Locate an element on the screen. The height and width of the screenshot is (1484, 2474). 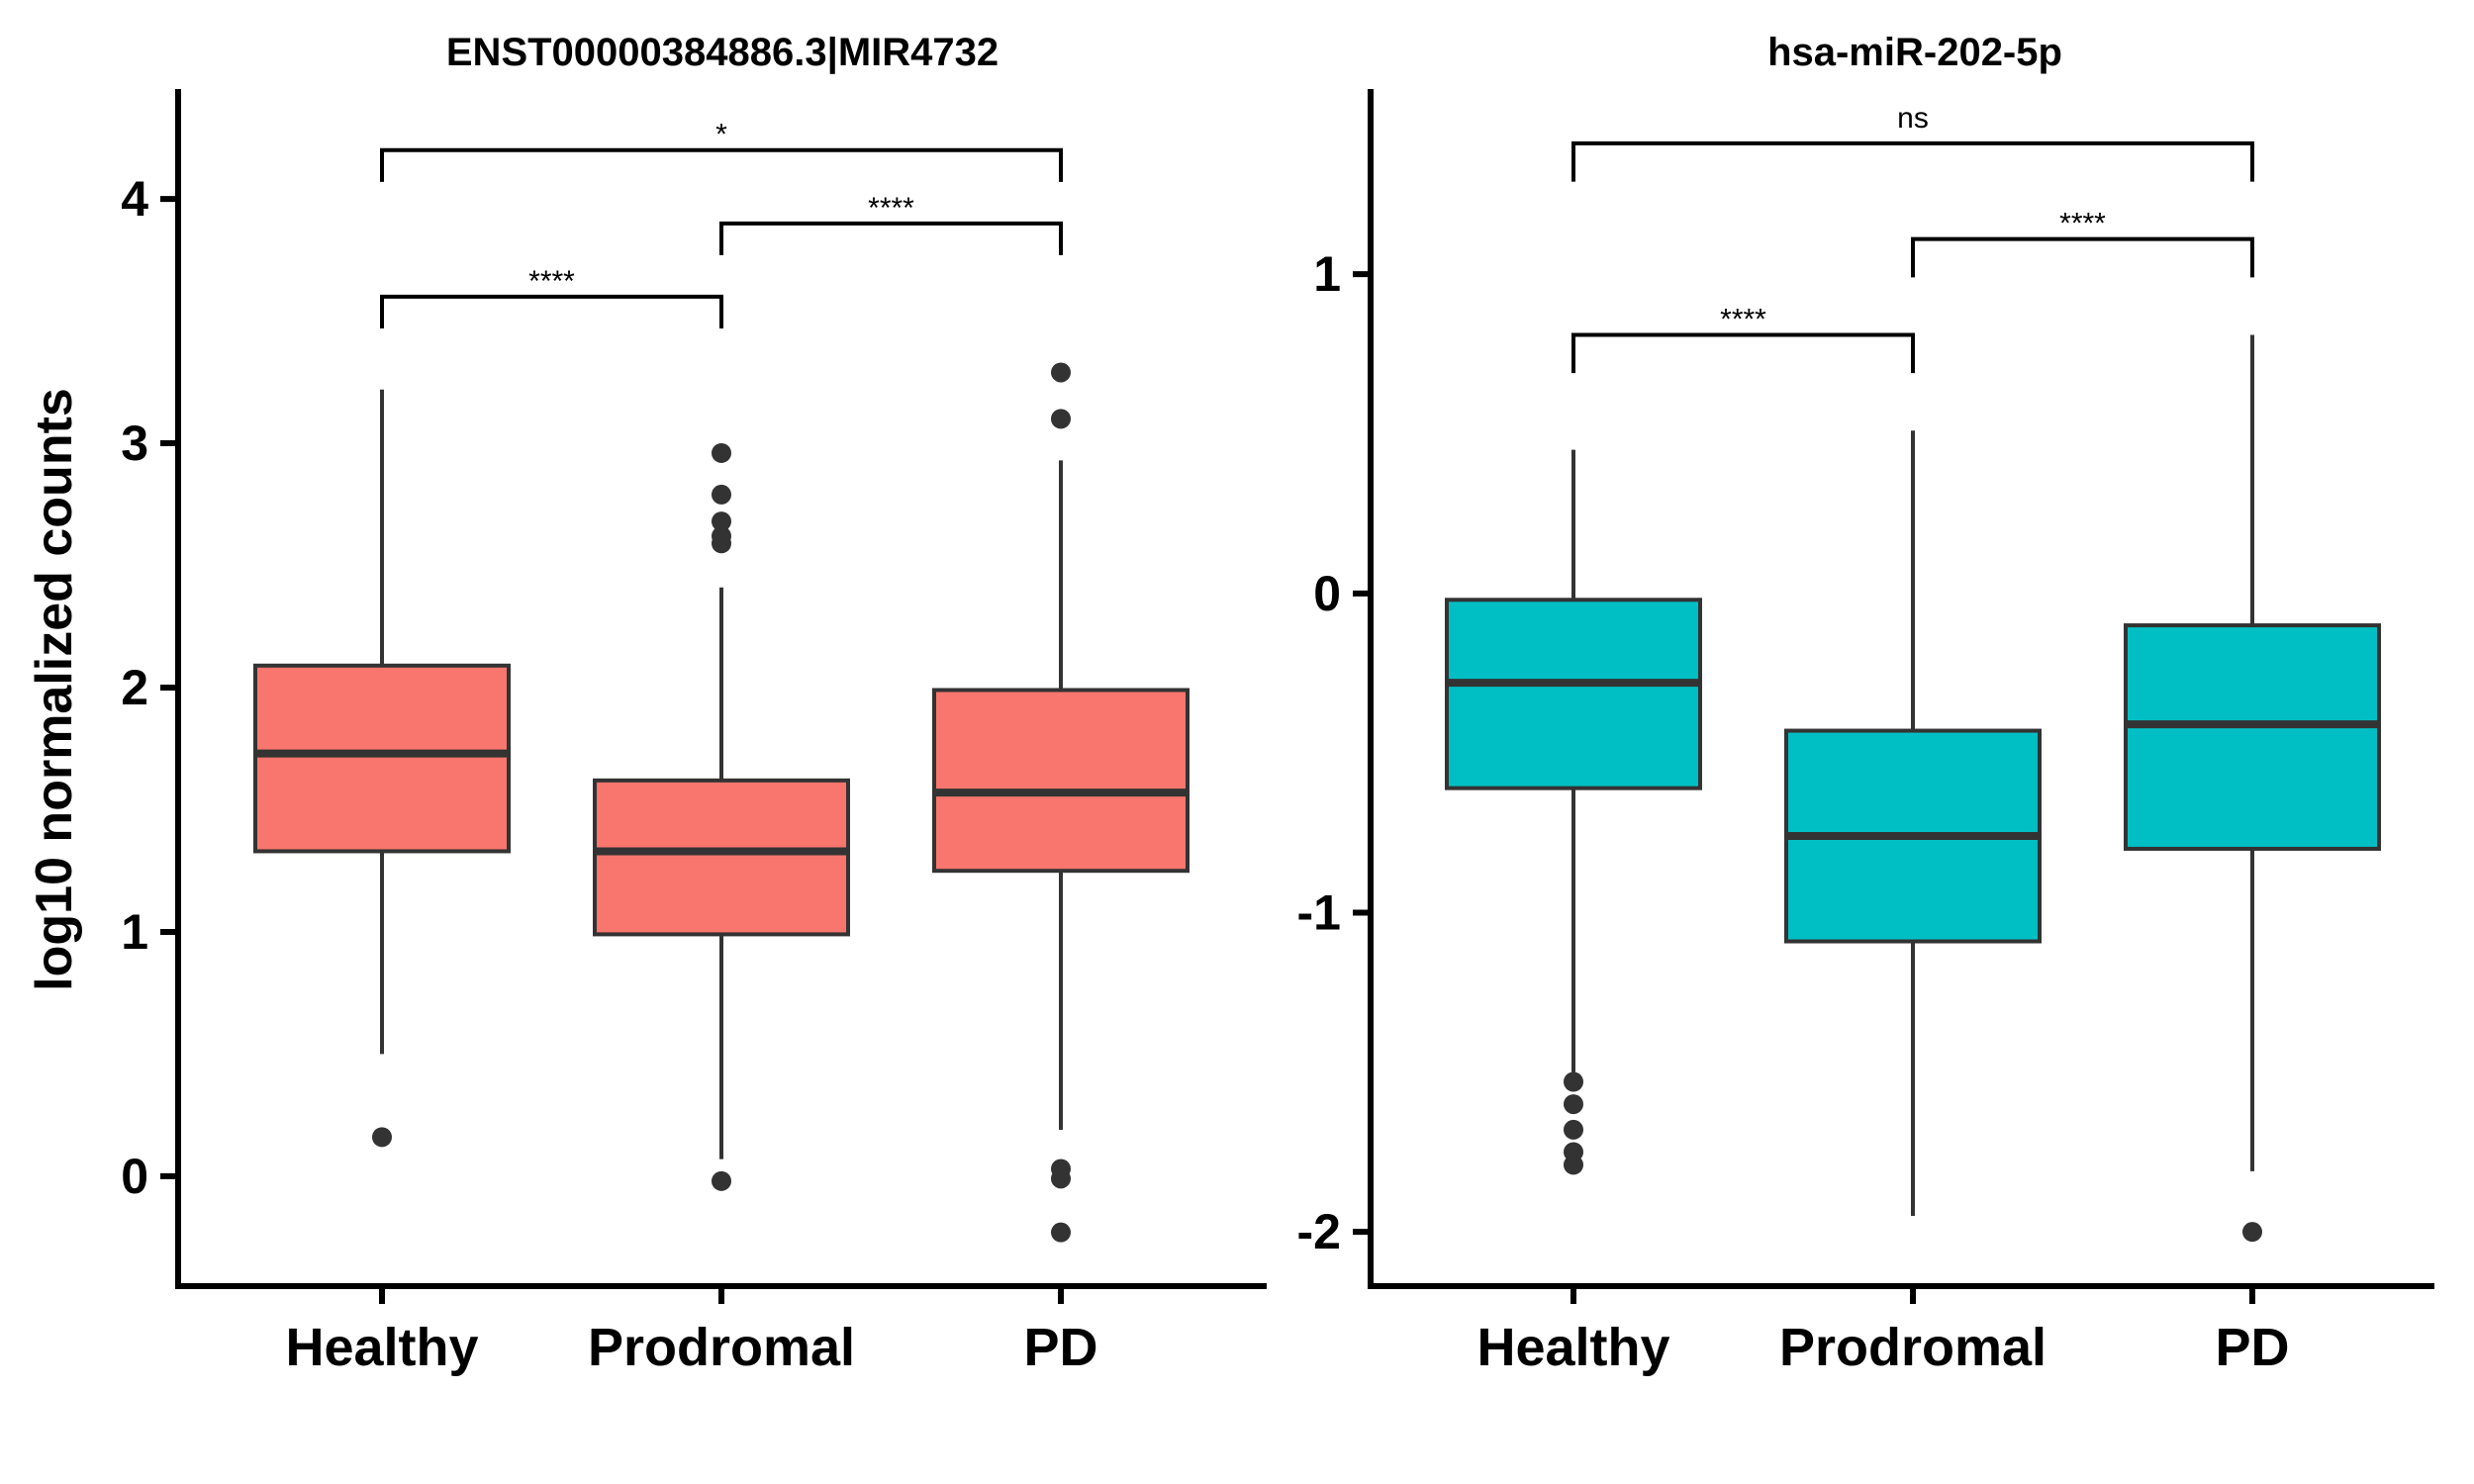
box-prodromal is located at coordinates (722, 857).